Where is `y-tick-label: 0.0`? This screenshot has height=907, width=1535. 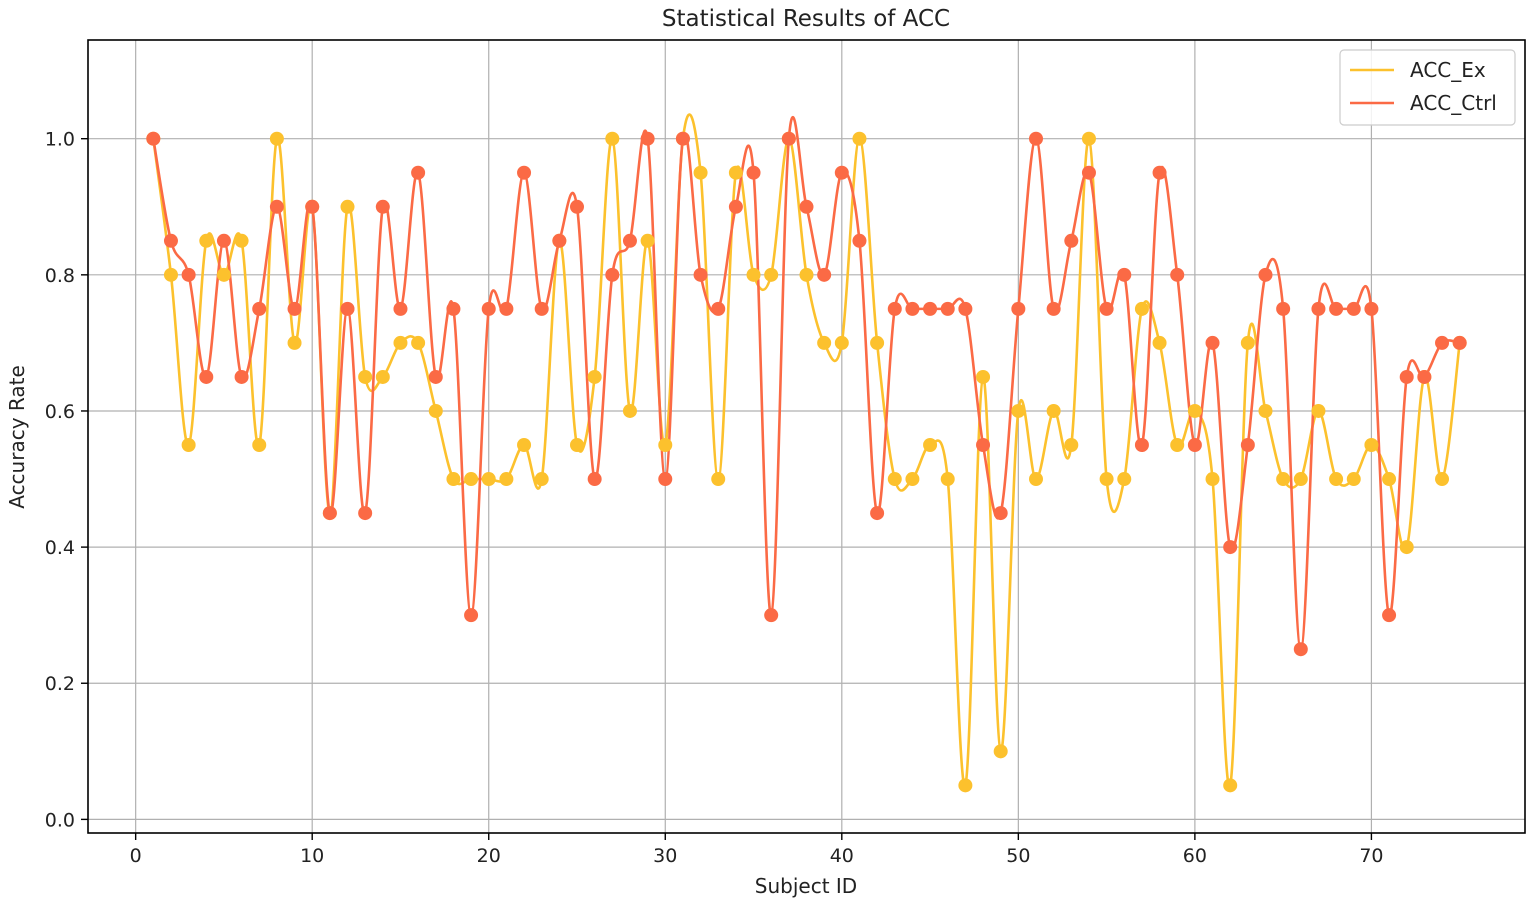 y-tick-label: 0.0 is located at coordinates (60, 820).